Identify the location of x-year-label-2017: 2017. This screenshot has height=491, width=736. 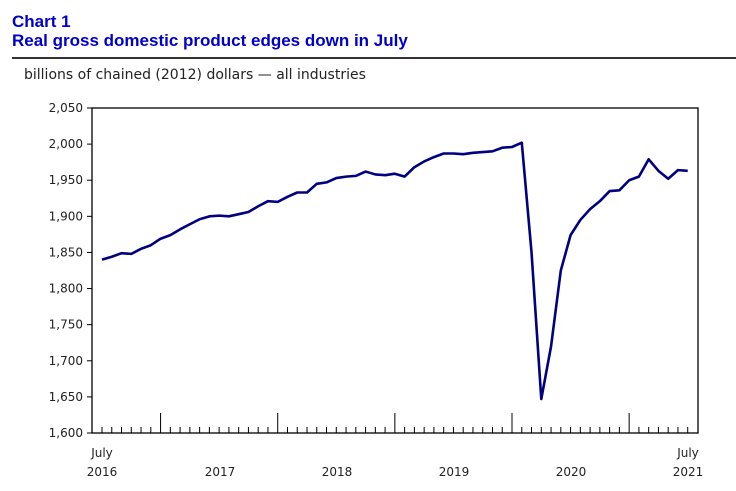
(220, 472).